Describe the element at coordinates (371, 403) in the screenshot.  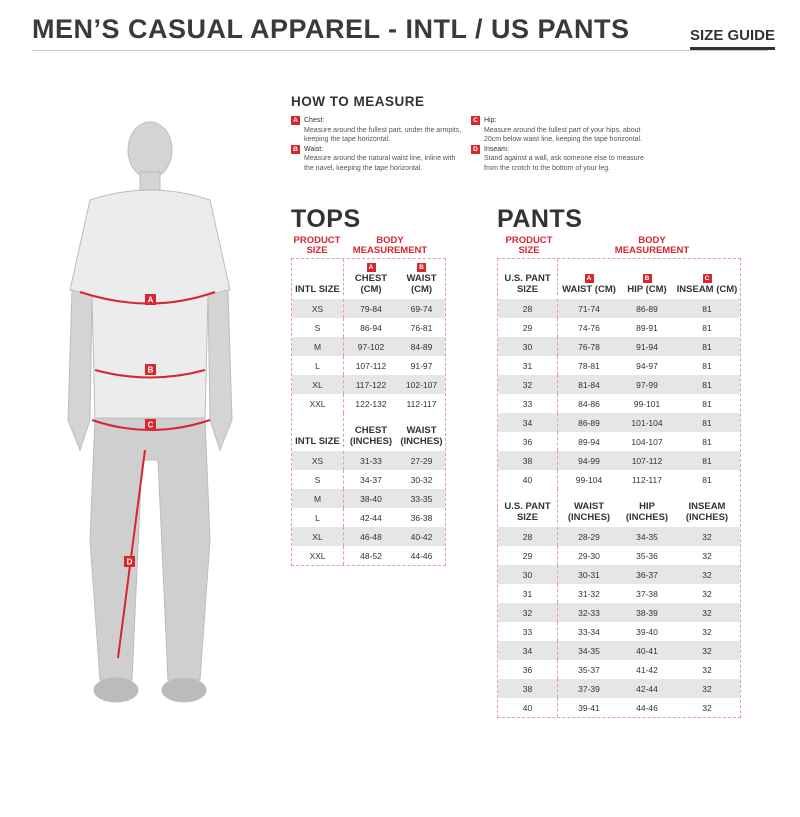
I see `value-cell: 122-132` at that location.